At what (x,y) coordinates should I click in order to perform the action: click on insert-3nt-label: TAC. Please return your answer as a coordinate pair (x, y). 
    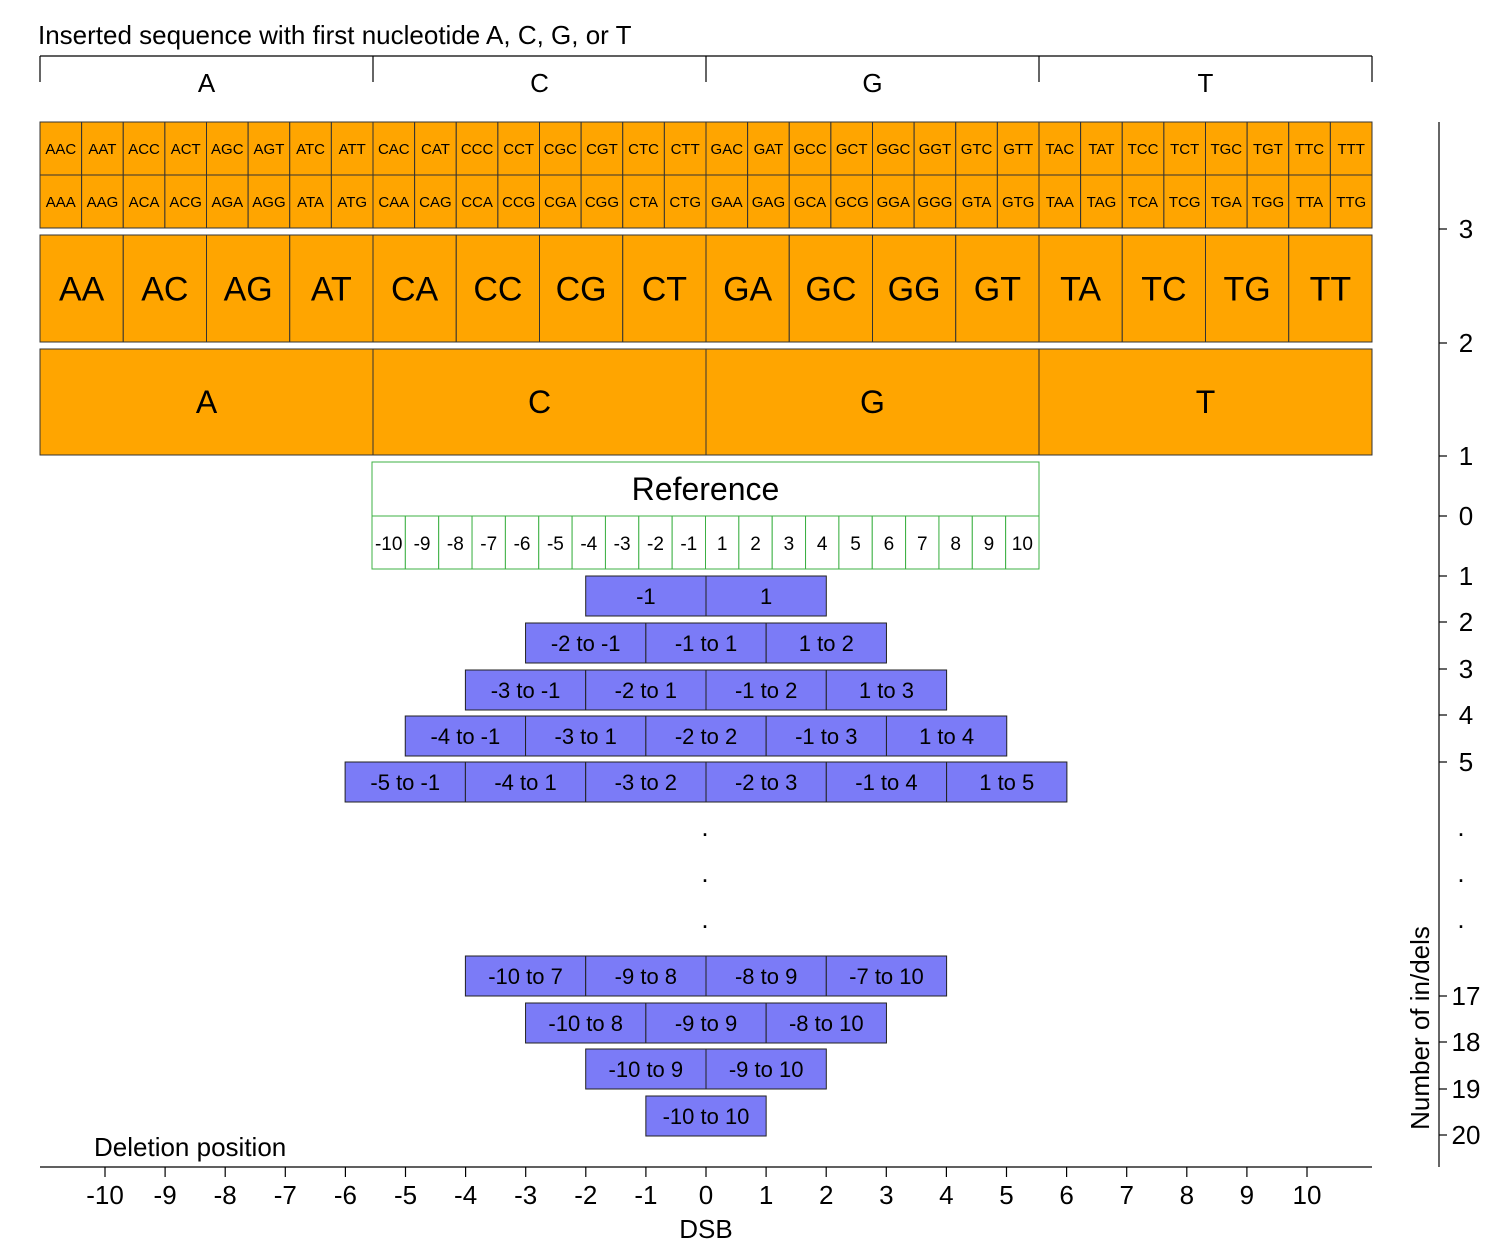
    Looking at the image, I should click on (1059, 149).